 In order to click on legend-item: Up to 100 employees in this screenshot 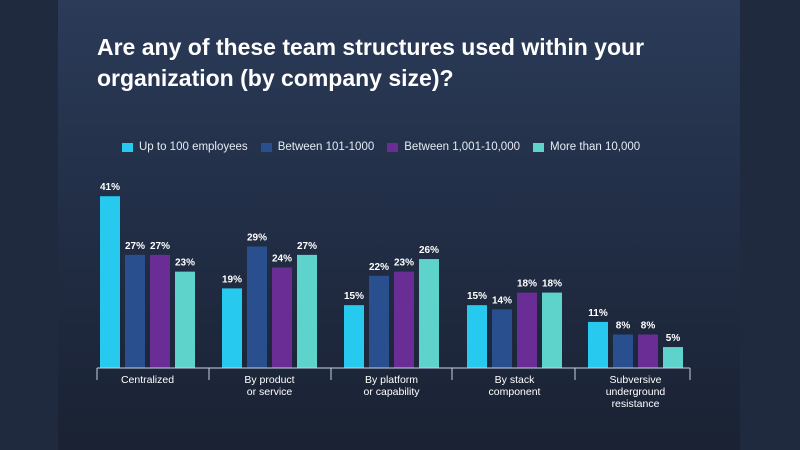, I will do `click(185, 147)`.